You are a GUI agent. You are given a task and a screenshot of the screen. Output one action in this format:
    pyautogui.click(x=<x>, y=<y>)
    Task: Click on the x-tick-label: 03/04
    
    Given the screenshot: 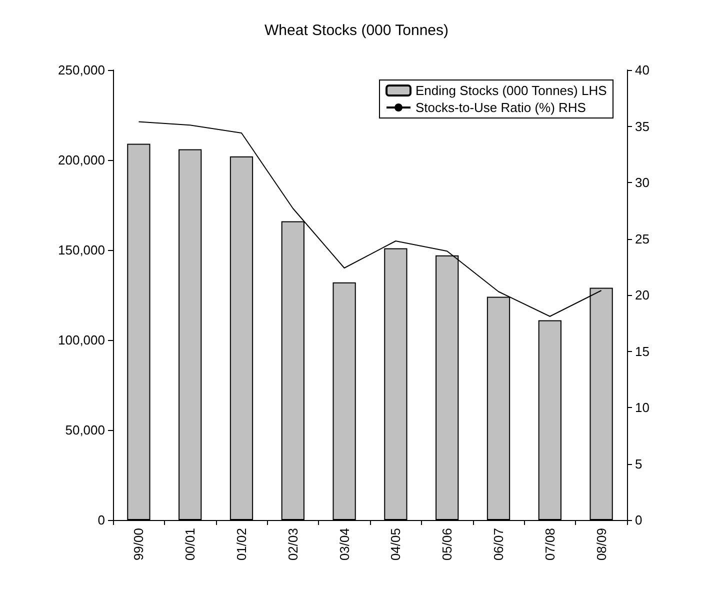 What is the action you would take?
    pyautogui.click(x=344, y=544)
    